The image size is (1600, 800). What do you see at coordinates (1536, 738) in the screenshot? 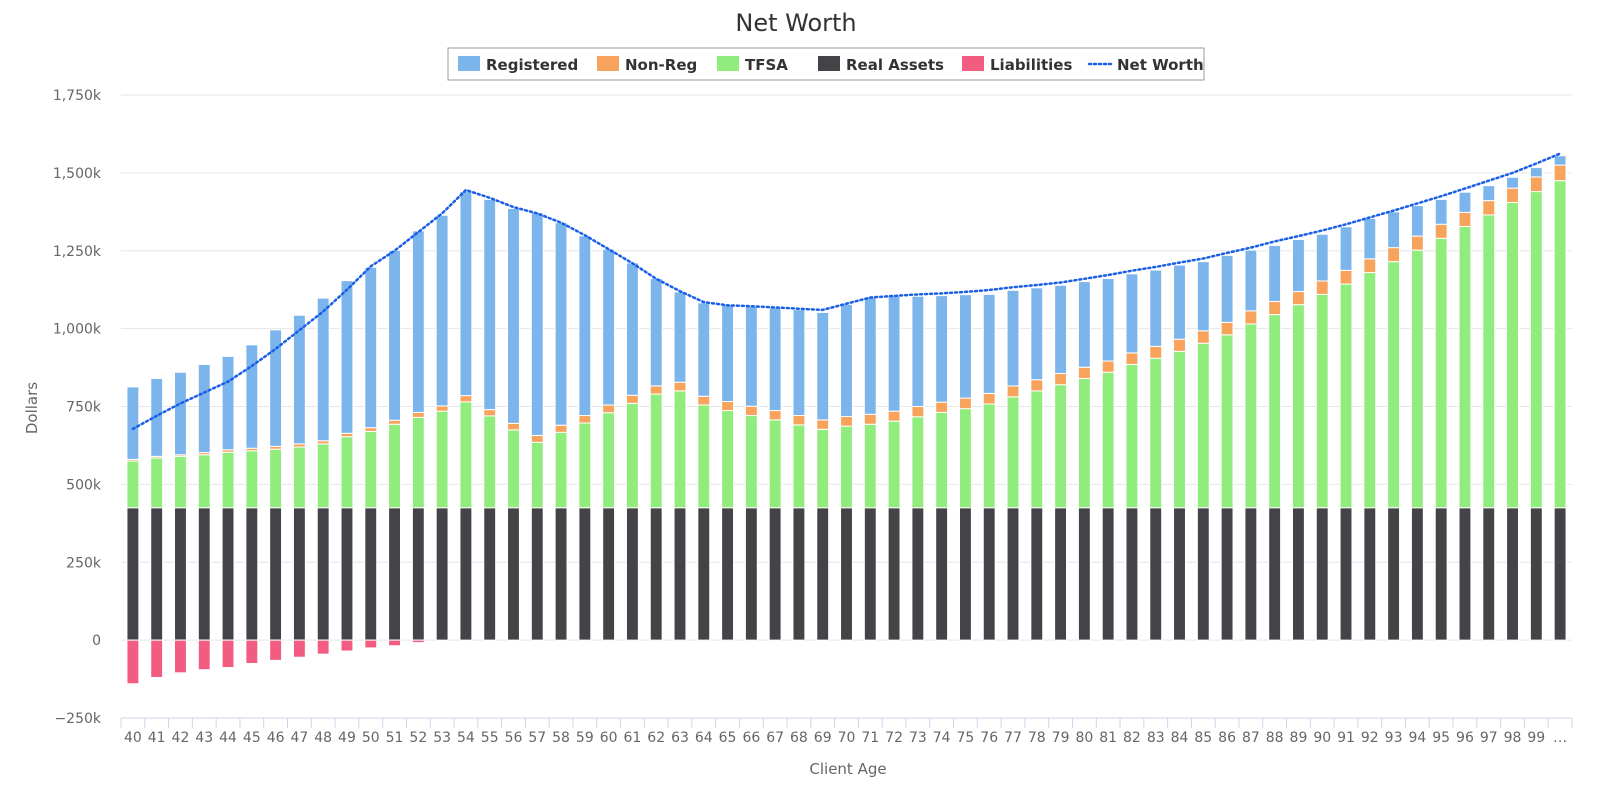
I see `x-tick-label: 99` at bounding box center [1536, 738].